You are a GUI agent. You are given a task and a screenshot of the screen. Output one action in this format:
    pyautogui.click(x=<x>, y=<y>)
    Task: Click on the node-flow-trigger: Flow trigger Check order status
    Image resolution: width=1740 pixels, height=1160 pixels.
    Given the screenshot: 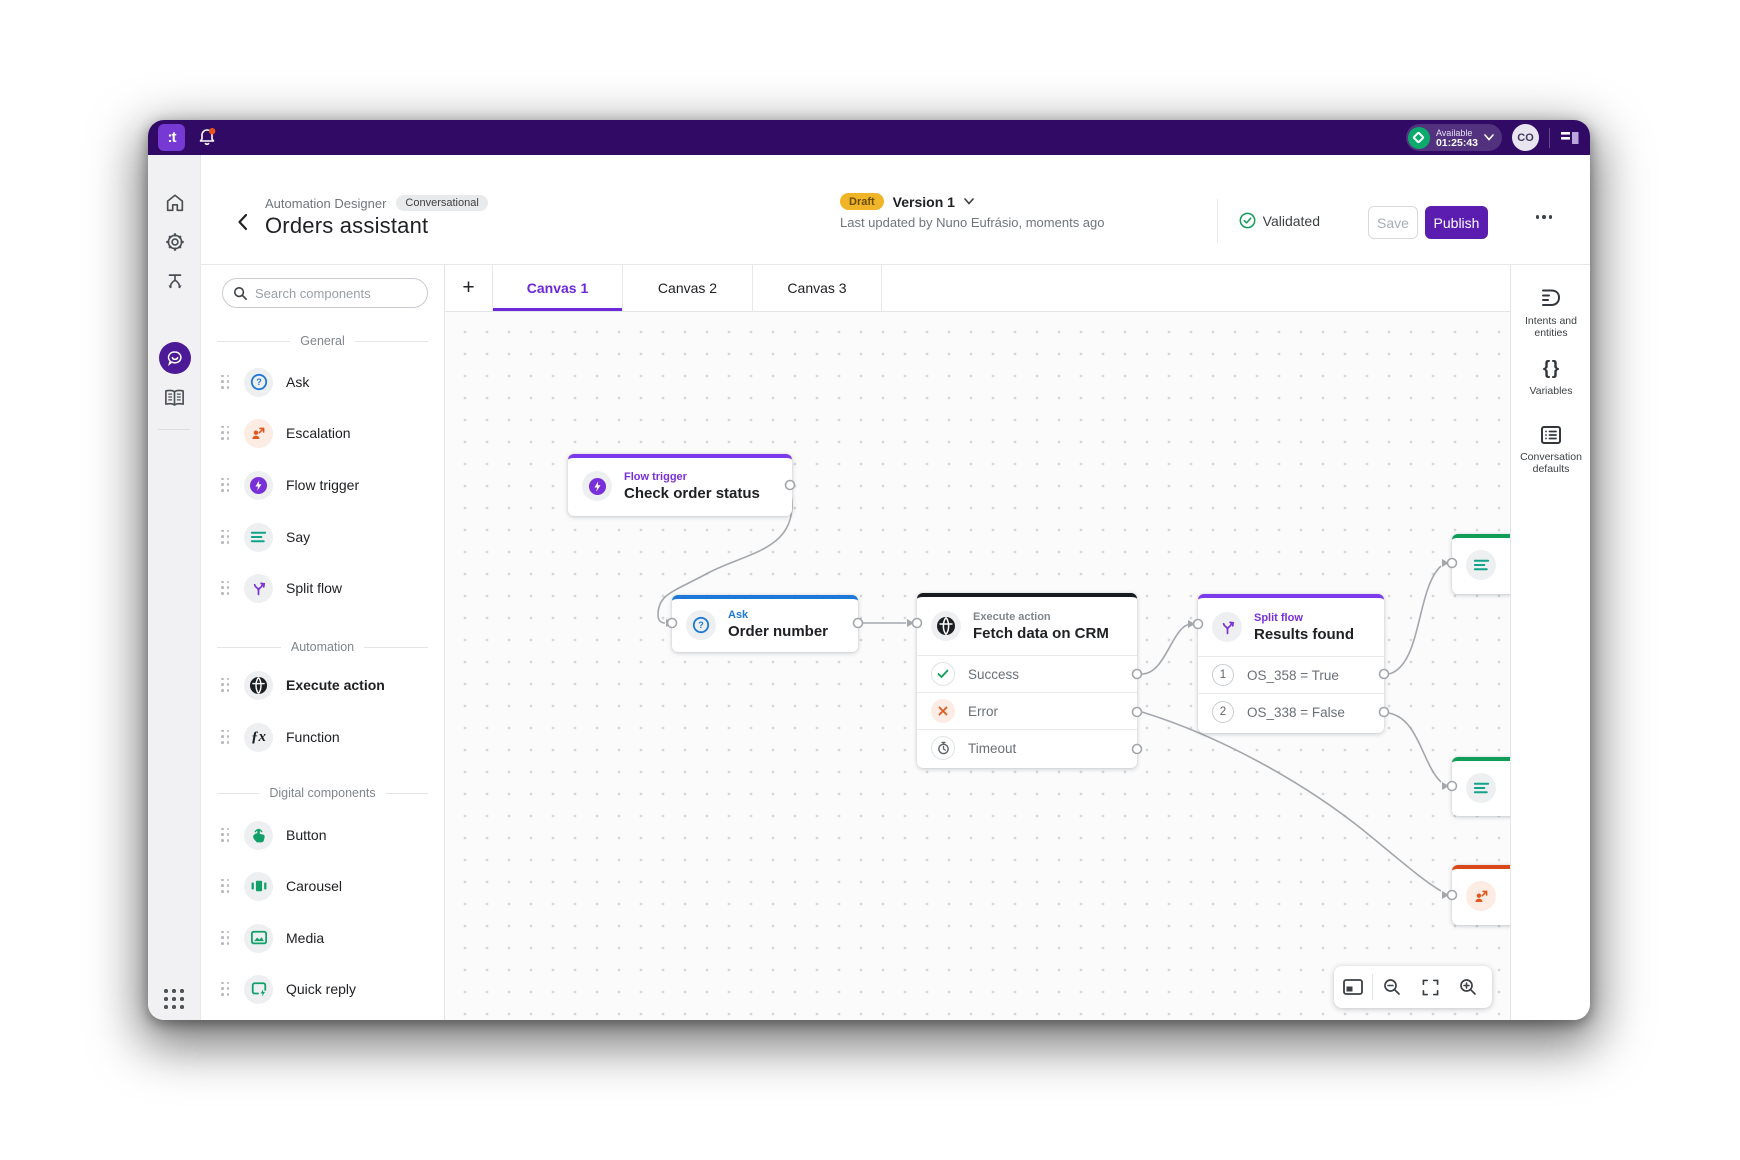 What is the action you would take?
    pyautogui.click(x=680, y=485)
    